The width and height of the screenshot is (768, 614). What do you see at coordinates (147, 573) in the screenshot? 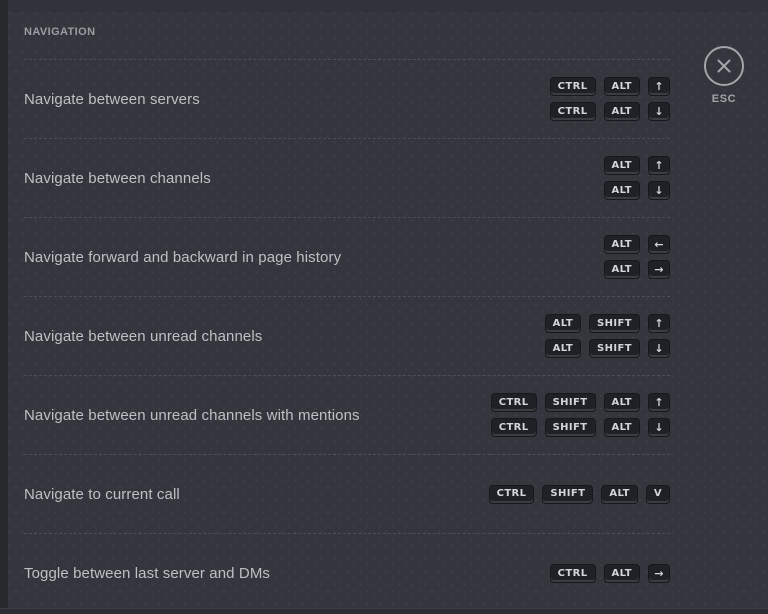
I see `shortcut-label: Toggle between last server and DMs` at bounding box center [147, 573].